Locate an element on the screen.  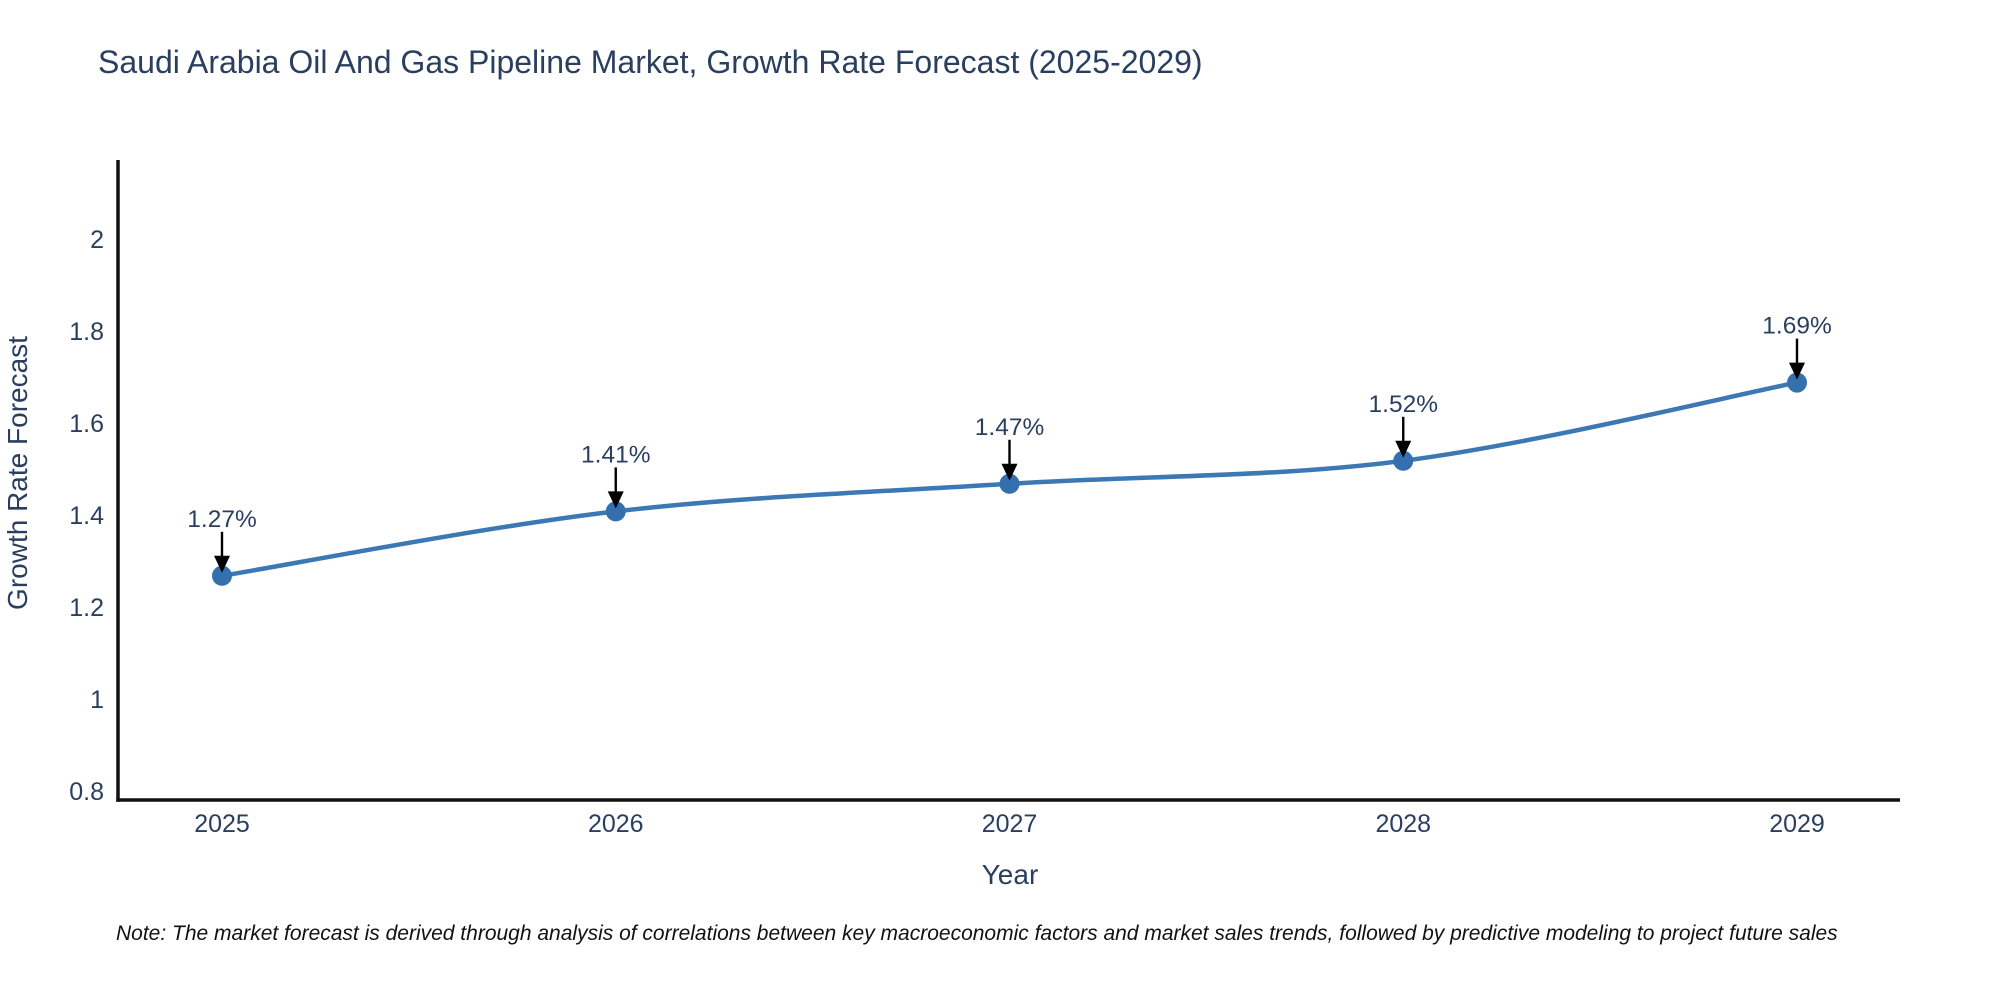
x-axis-tick-label: 2028 is located at coordinates (1403, 824).